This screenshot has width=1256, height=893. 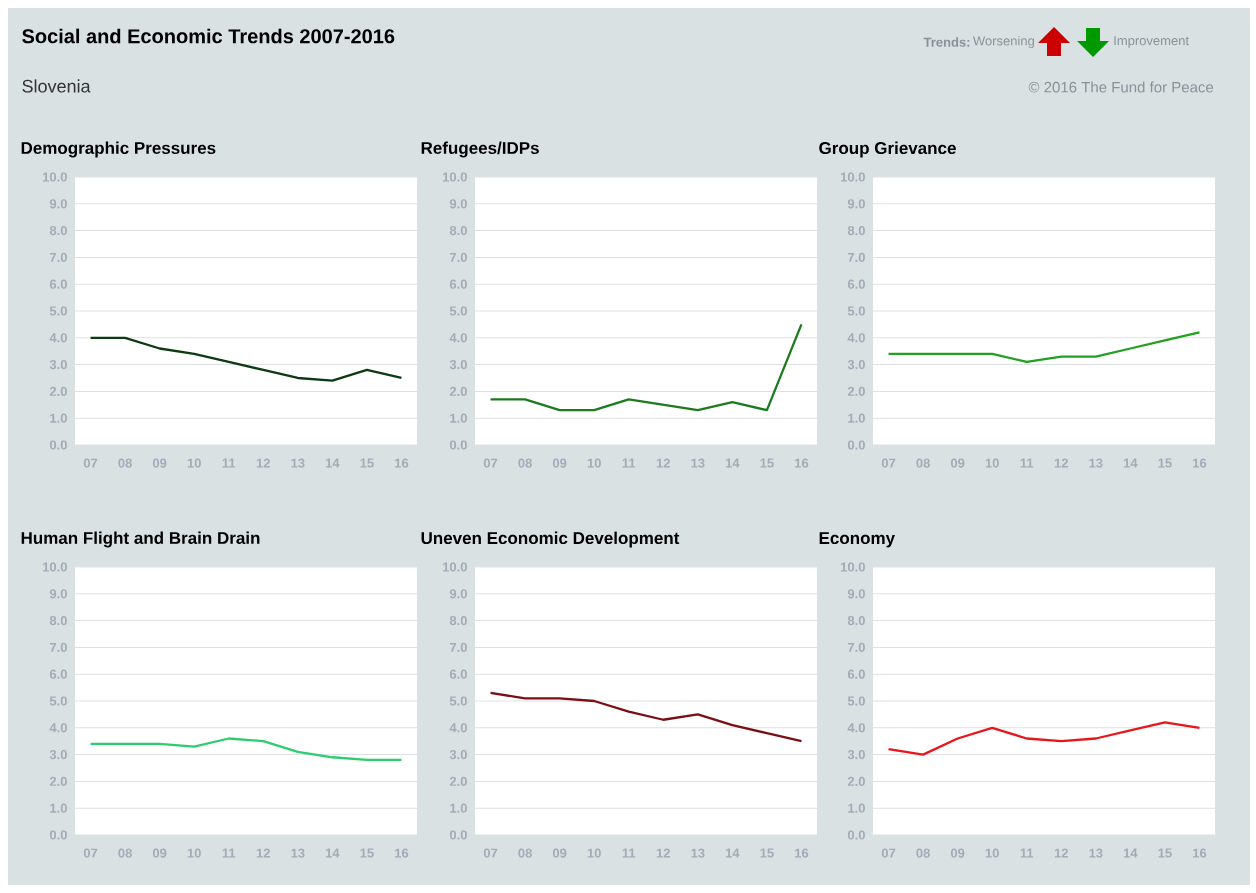 What do you see at coordinates (550, 539) in the screenshot?
I see `chart-title: Uneven Economic Development` at bounding box center [550, 539].